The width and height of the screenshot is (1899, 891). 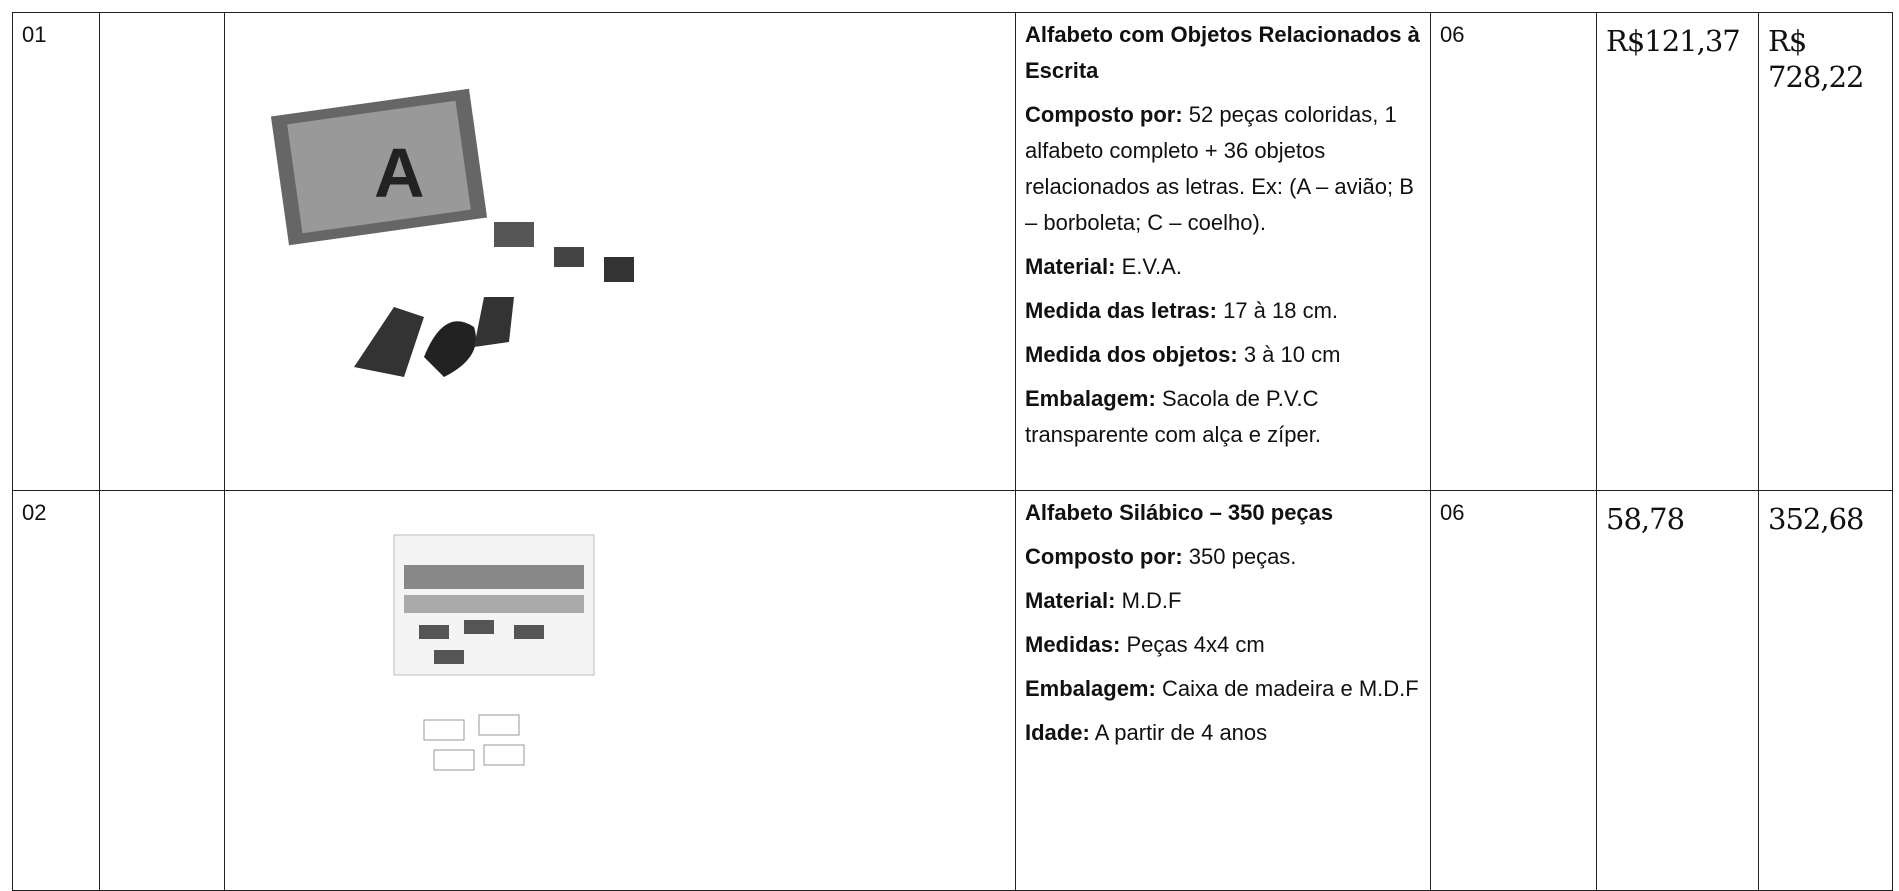 I want to click on field: Embalagem: Caixa de madeira e M.D.F, so click(x=1223, y=689).